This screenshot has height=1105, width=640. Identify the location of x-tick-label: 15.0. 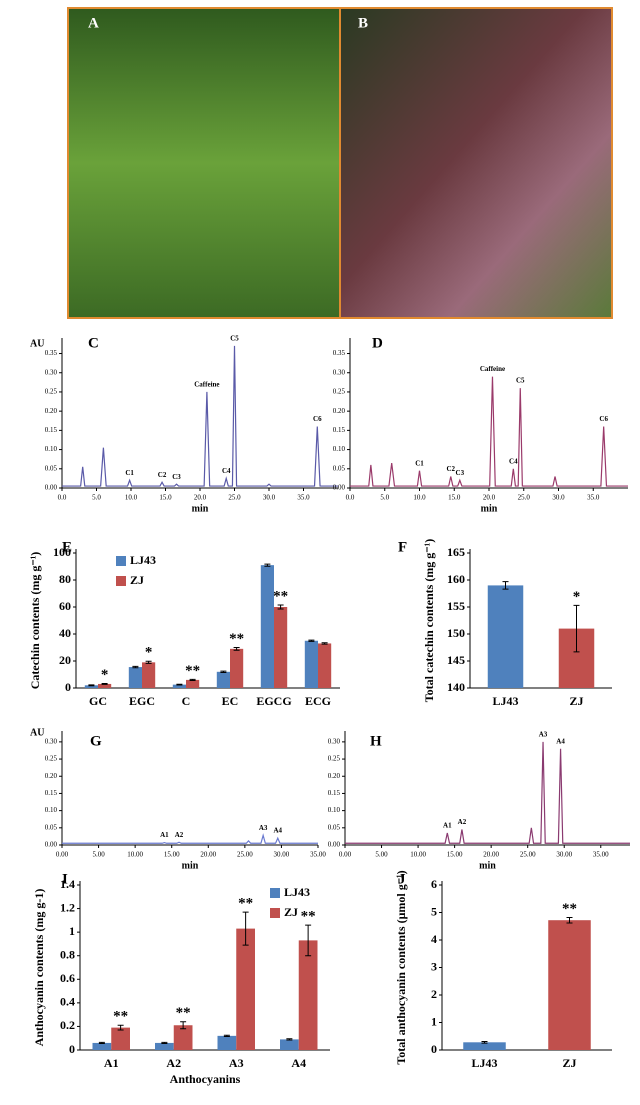
(454, 498).